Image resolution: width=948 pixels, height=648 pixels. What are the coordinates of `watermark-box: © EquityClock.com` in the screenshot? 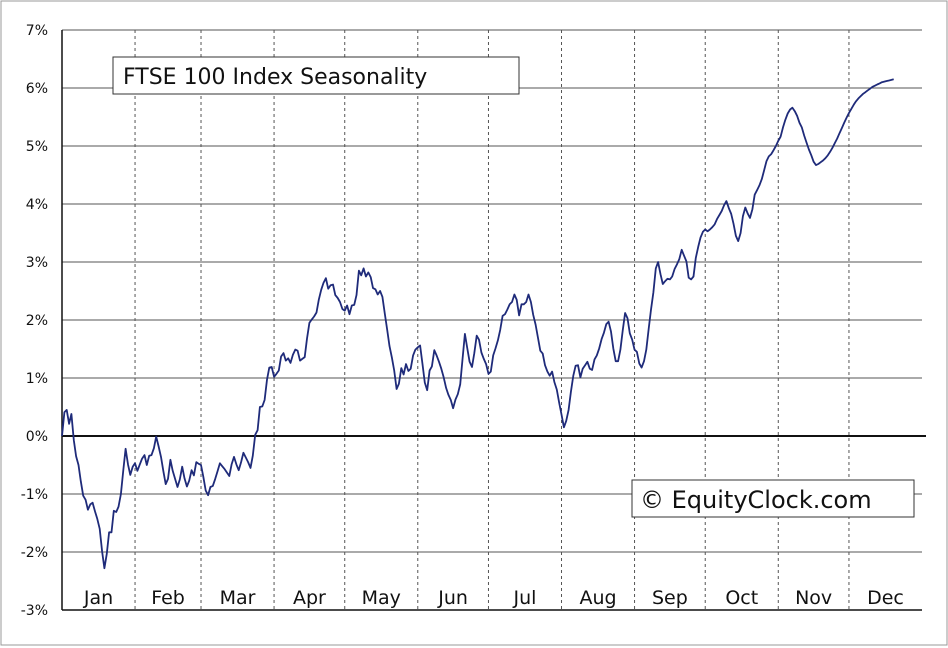 It's located at (773, 498).